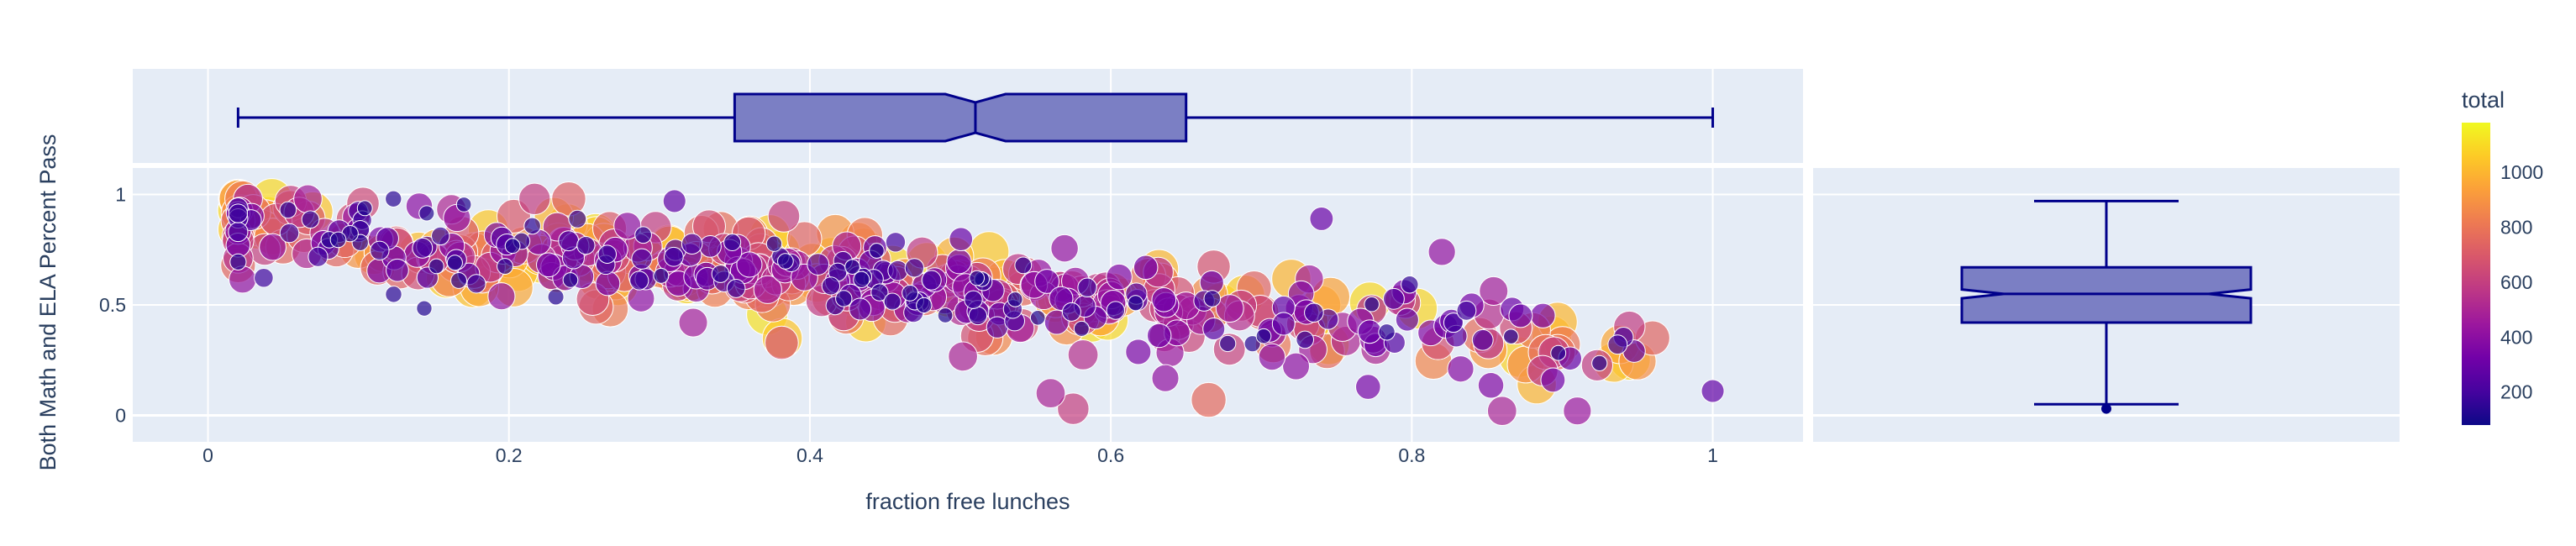  What do you see at coordinates (1712, 455) in the screenshot?
I see `x-tick-label: 1` at bounding box center [1712, 455].